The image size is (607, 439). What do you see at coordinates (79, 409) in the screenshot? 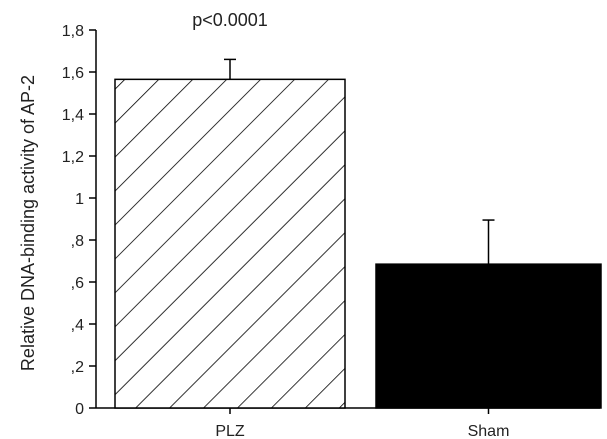
I see `y-tick-label: 0` at bounding box center [79, 409].